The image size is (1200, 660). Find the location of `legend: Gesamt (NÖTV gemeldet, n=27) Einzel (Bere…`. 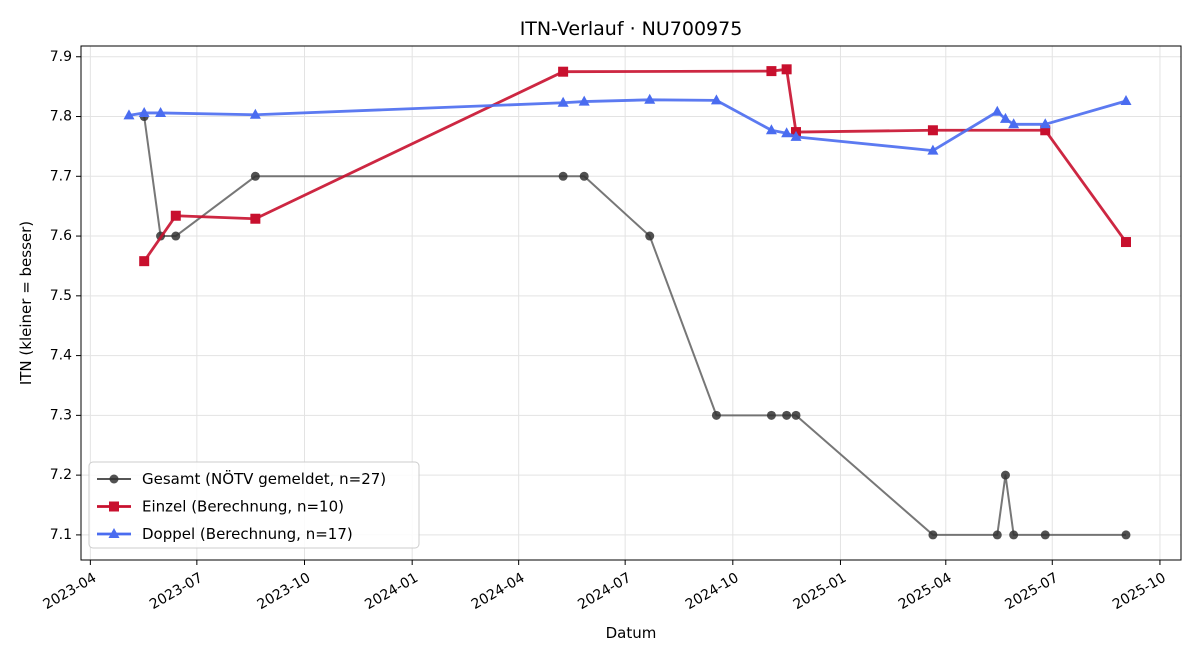

legend: Gesamt (NÖTV gemeldet, n=27) Einzel (Bere… is located at coordinates (254, 505).